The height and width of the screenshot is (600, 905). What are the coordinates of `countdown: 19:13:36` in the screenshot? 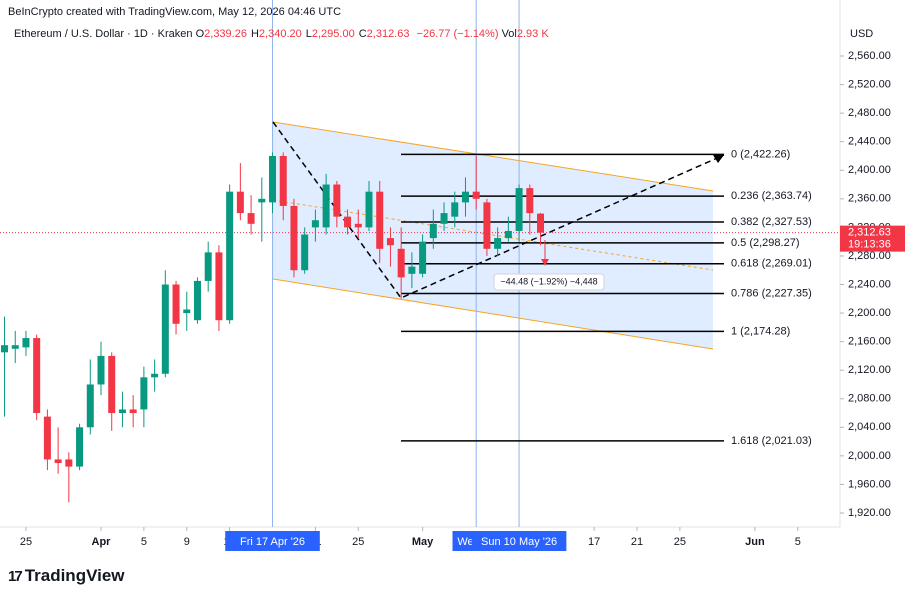 It's located at (869, 245).